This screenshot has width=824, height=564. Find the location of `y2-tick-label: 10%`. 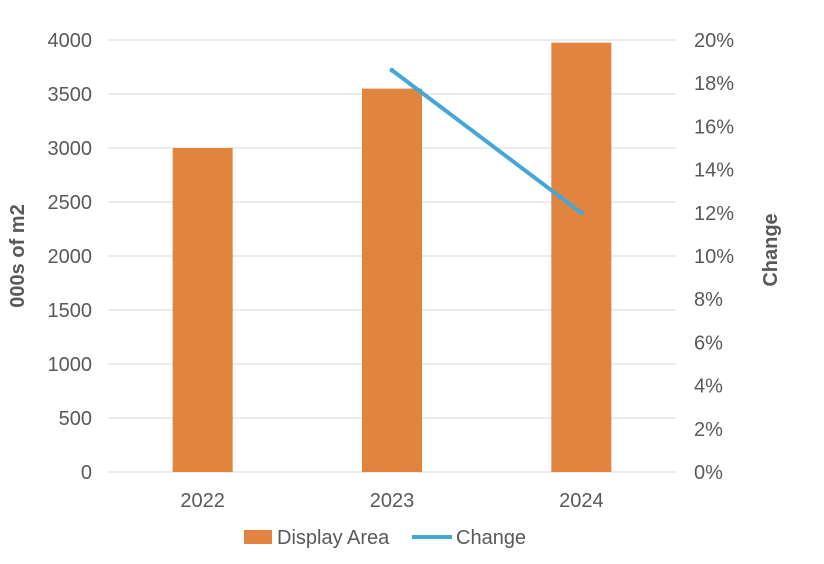

y2-tick-label: 10% is located at coordinates (714, 257).